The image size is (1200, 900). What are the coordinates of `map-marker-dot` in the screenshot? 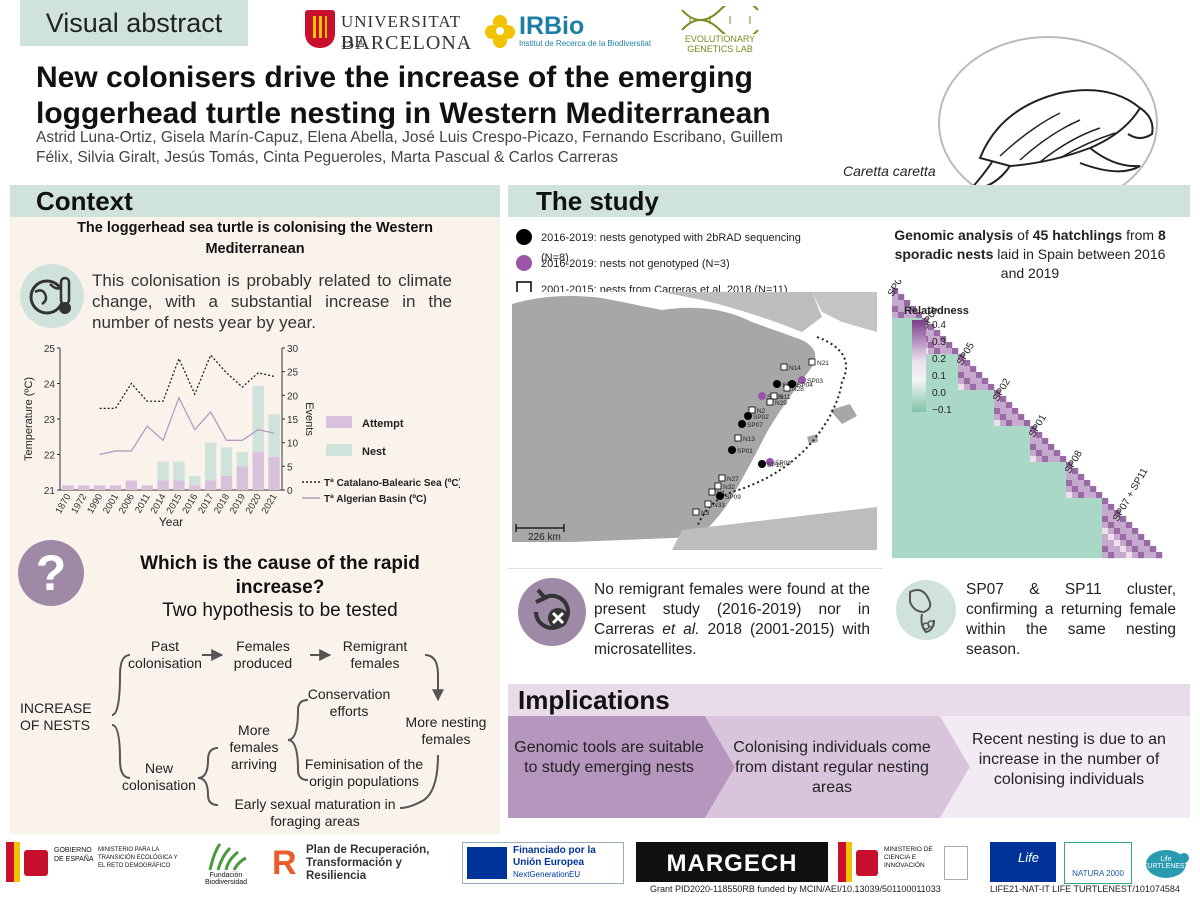 It's located at (748, 416).